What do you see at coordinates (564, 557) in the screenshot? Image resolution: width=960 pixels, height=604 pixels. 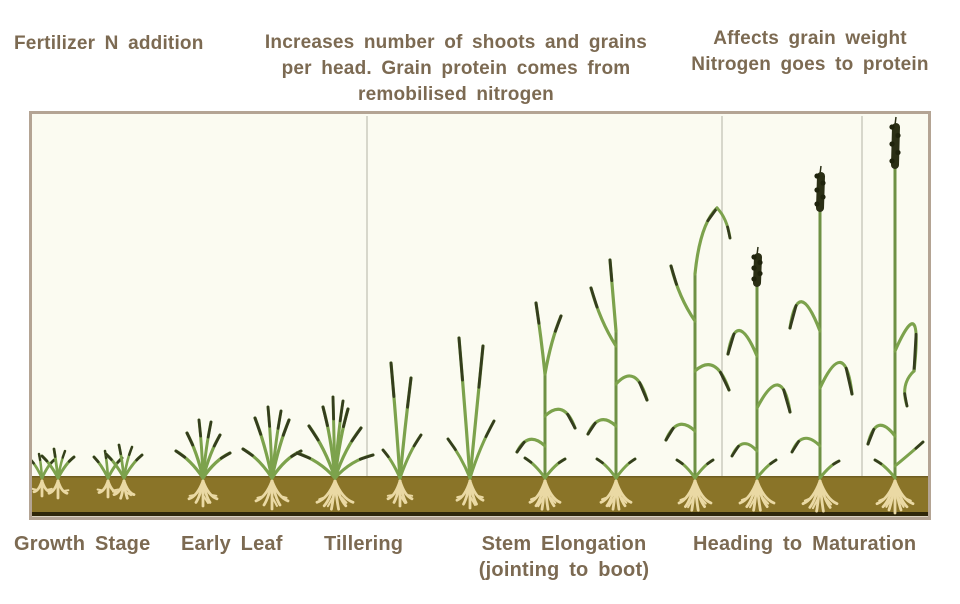 I see `label-stem-elongation: Stem Elongation (jointing to boot)` at bounding box center [564, 557].